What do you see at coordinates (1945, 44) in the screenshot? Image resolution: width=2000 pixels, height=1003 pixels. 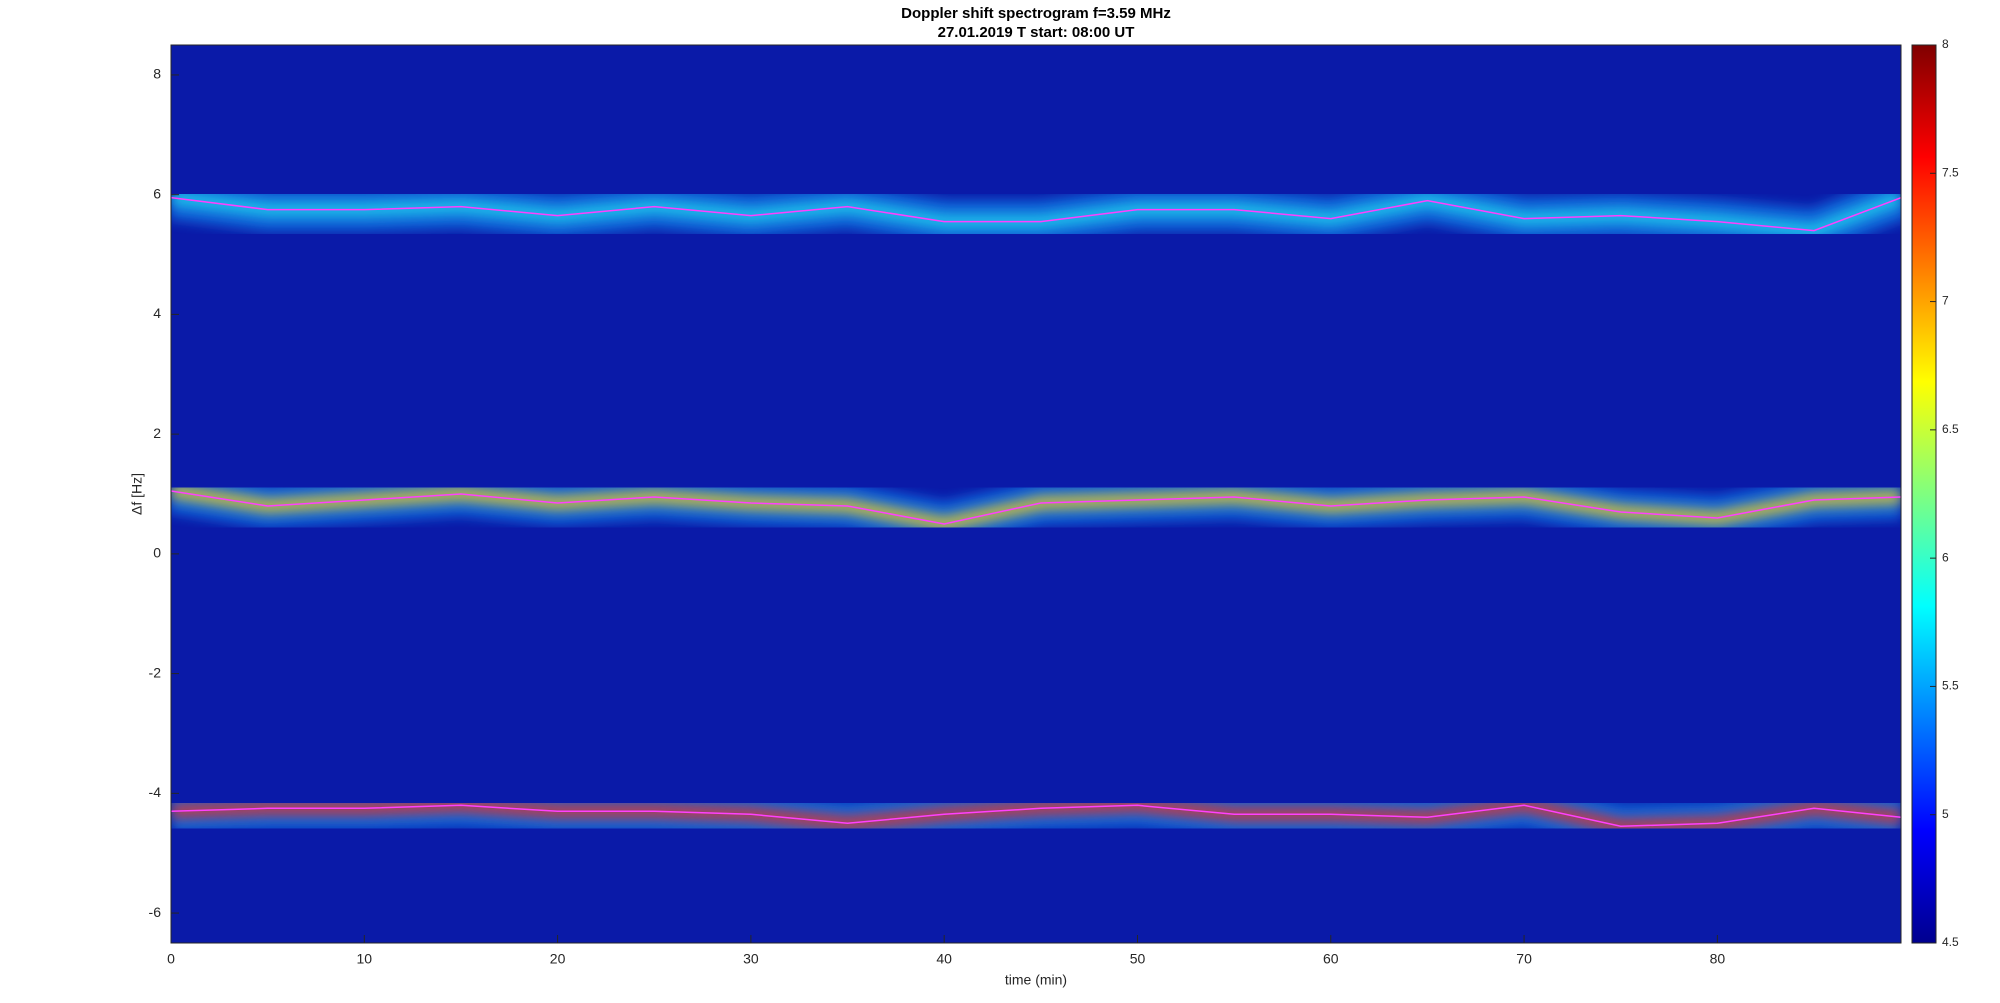 I see `colorbar-tick-label: 8` at bounding box center [1945, 44].